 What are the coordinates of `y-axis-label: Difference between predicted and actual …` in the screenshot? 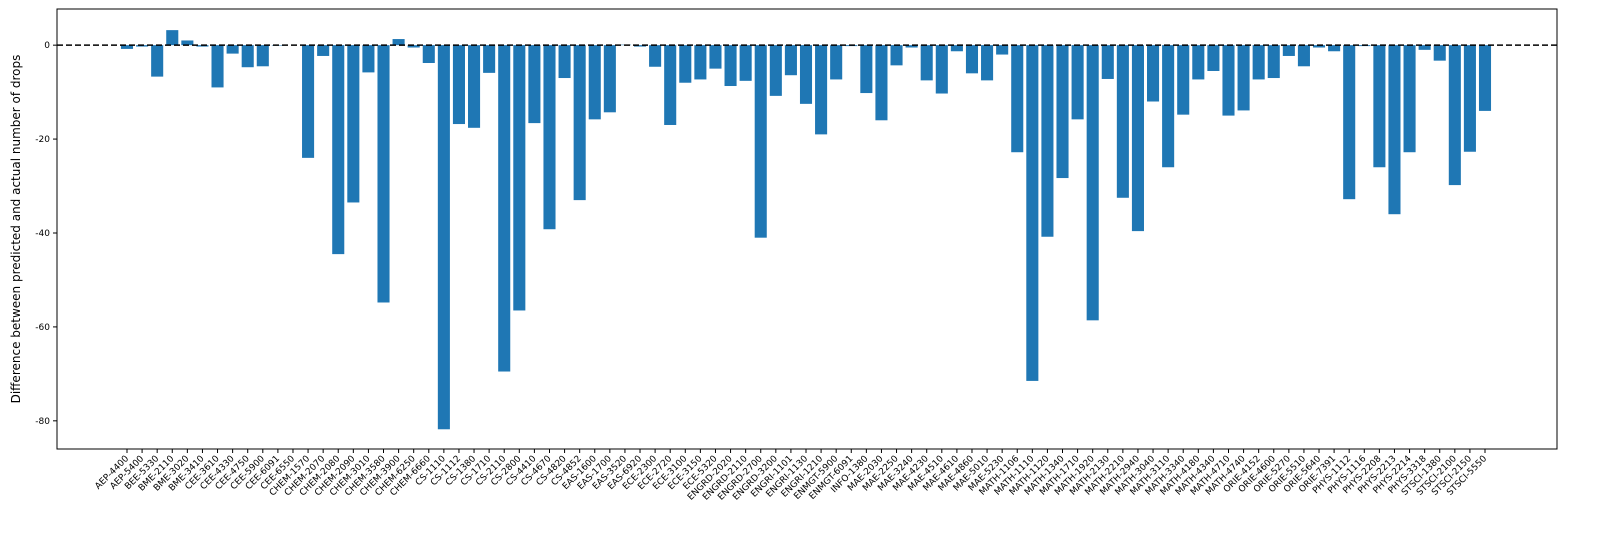 It's located at (16, 229).